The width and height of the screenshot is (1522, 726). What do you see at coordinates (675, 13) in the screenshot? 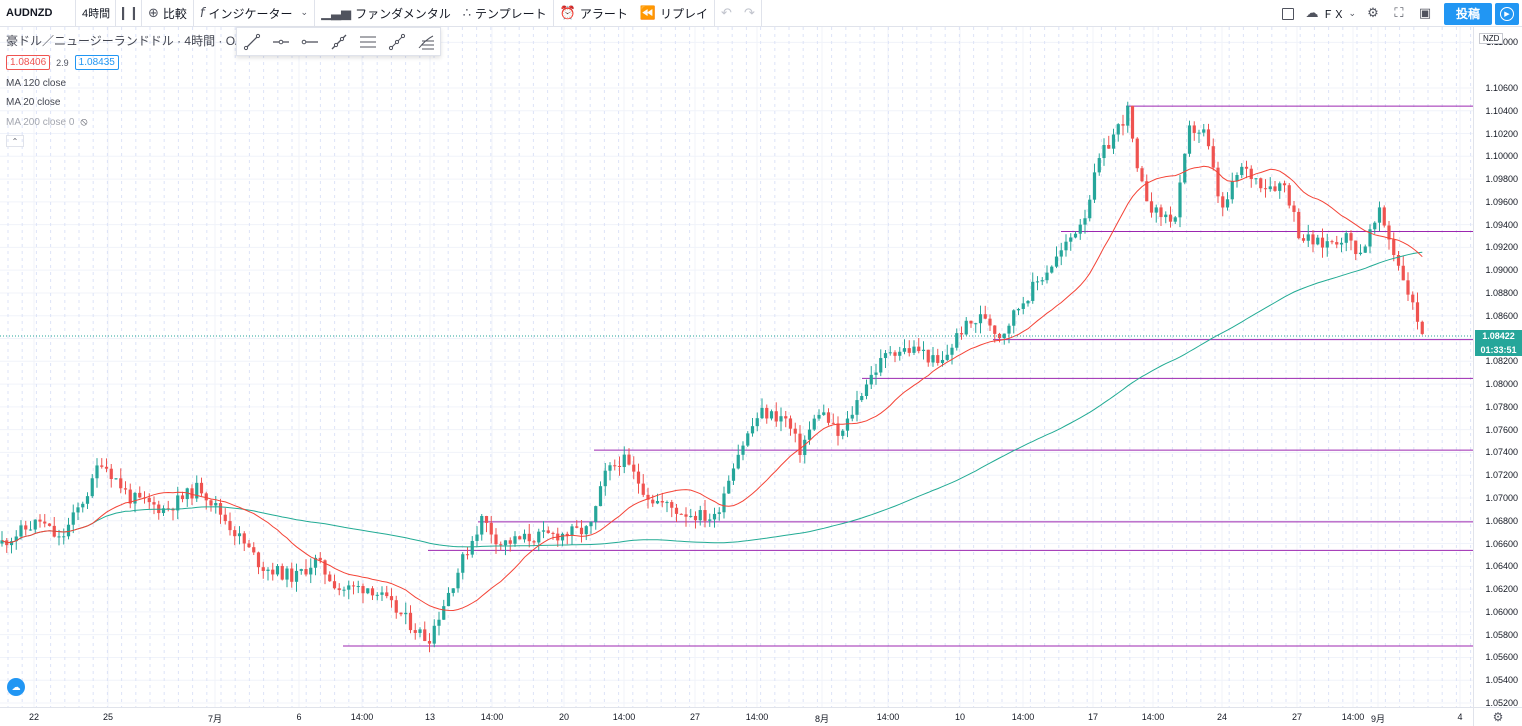
I see `replay-button: ⏪ リプレイ` at bounding box center [675, 13].